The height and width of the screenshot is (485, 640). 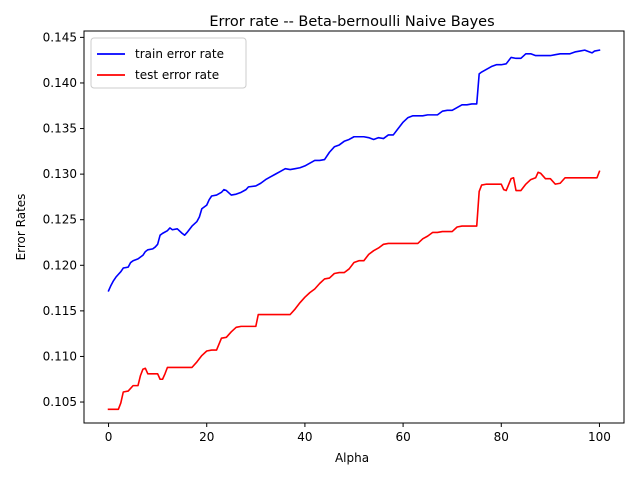 I want to click on legend-box, so click(x=168, y=63).